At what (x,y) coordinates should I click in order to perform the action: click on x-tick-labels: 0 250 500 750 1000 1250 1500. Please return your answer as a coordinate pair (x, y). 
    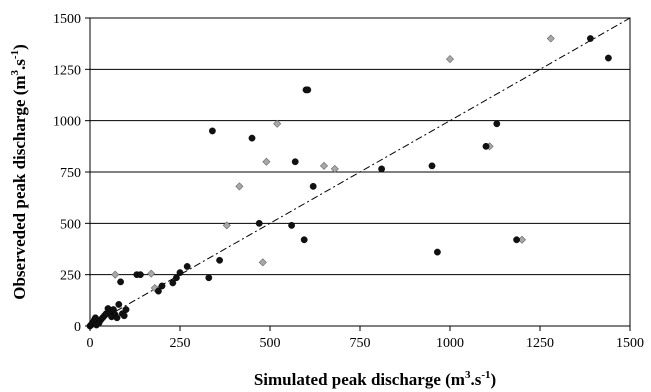
    Looking at the image, I should click on (366, 343).